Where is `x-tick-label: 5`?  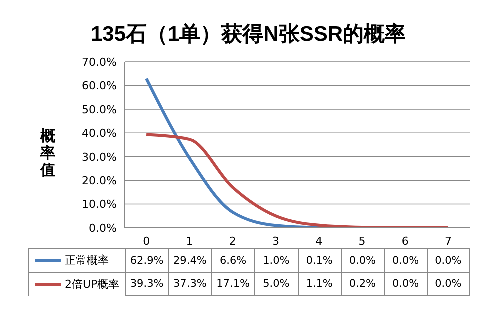 x-tick-label: 5 is located at coordinates (362, 241).